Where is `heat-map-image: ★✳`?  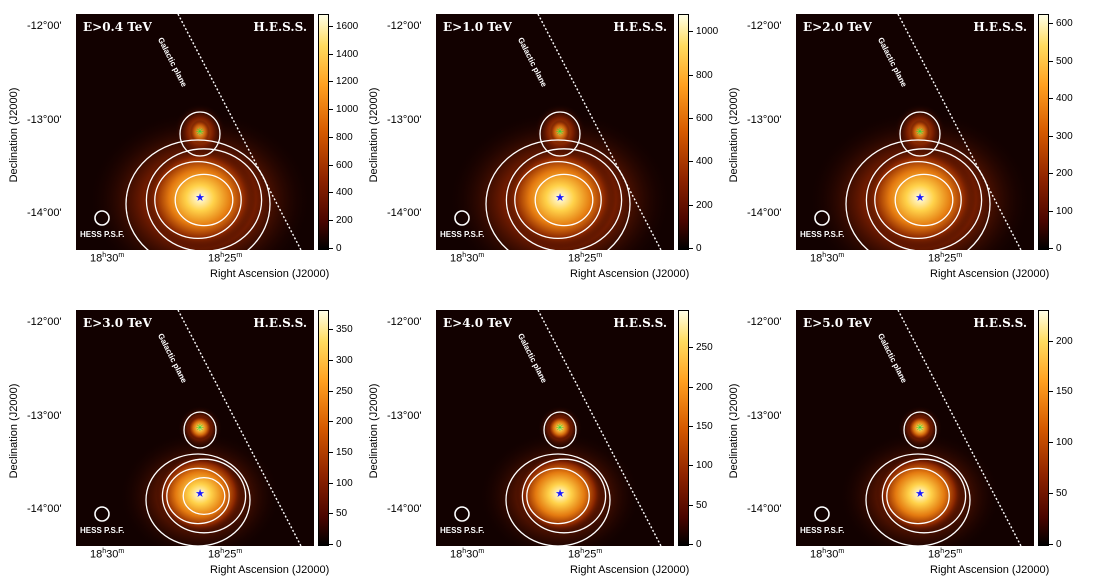 heat-map-image: ★✳ is located at coordinates (195, 428).